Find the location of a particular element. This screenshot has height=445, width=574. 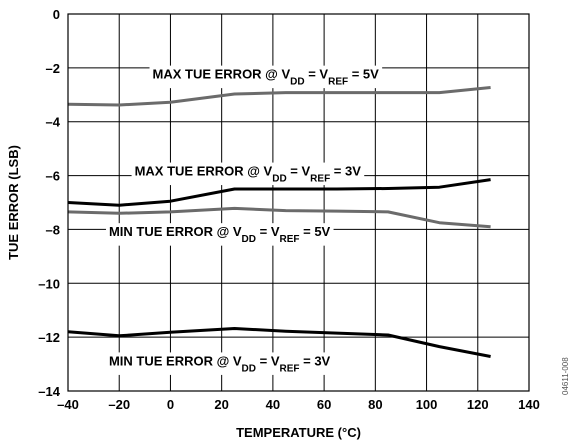

y-tick-label: –2 is located at coordinates (53, 68).